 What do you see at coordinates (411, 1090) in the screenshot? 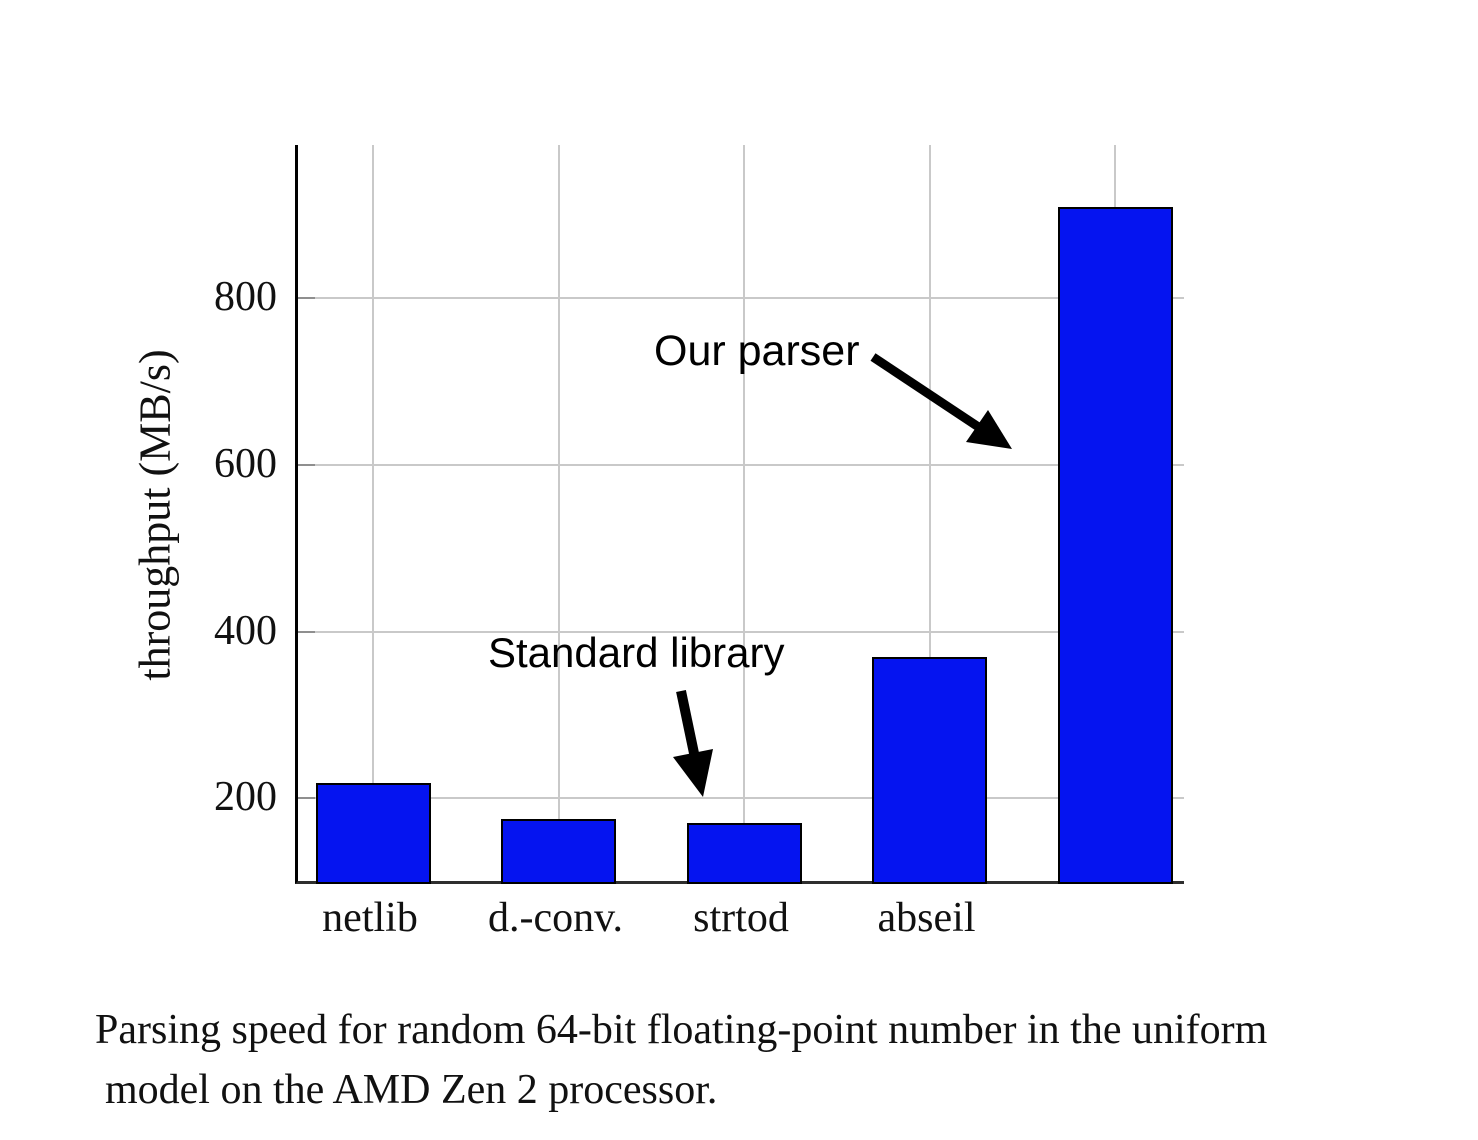
I see `caption-line-2: model on the AMD Zen 2 processor.` at bounding box center [411, 1090].